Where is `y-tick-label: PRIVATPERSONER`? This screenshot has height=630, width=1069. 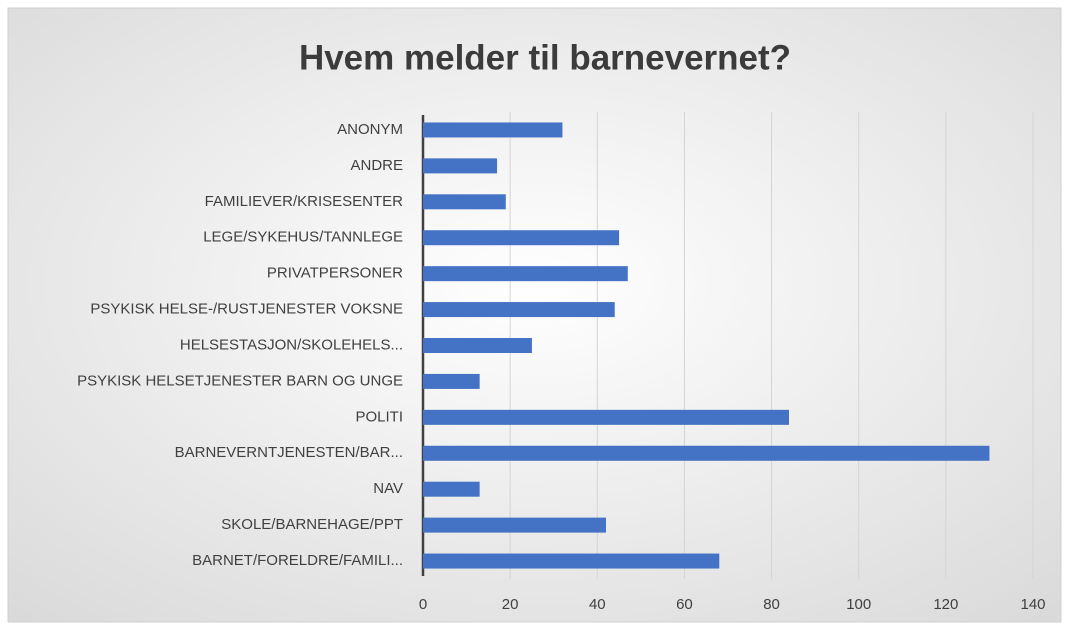
y-tick-label: PRIVATPERSONER is located at coordinates (335, 273).